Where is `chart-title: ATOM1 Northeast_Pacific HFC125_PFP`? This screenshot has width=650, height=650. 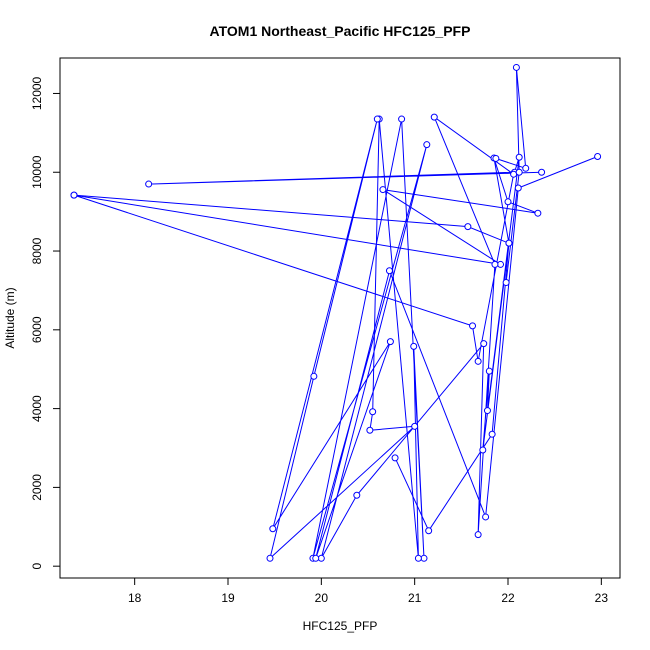
chart-title: ATOM1 Northeast_Pacific HFC125_PFP is located at coordinates (340, 31).